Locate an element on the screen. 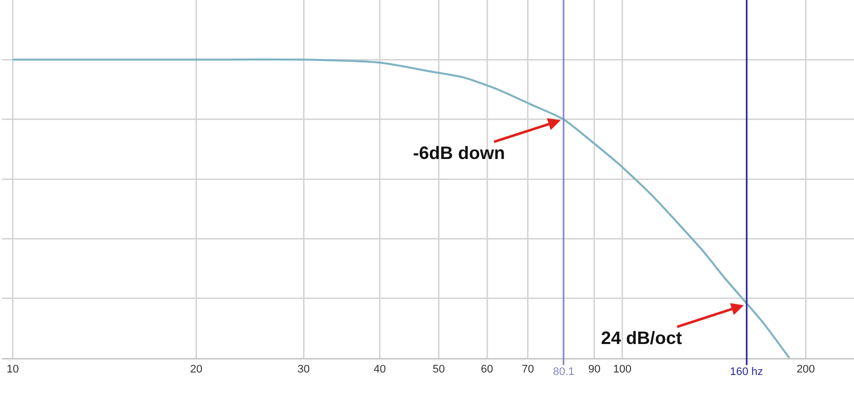  x-tick-label: 30 is located at coordinates (303, 370).